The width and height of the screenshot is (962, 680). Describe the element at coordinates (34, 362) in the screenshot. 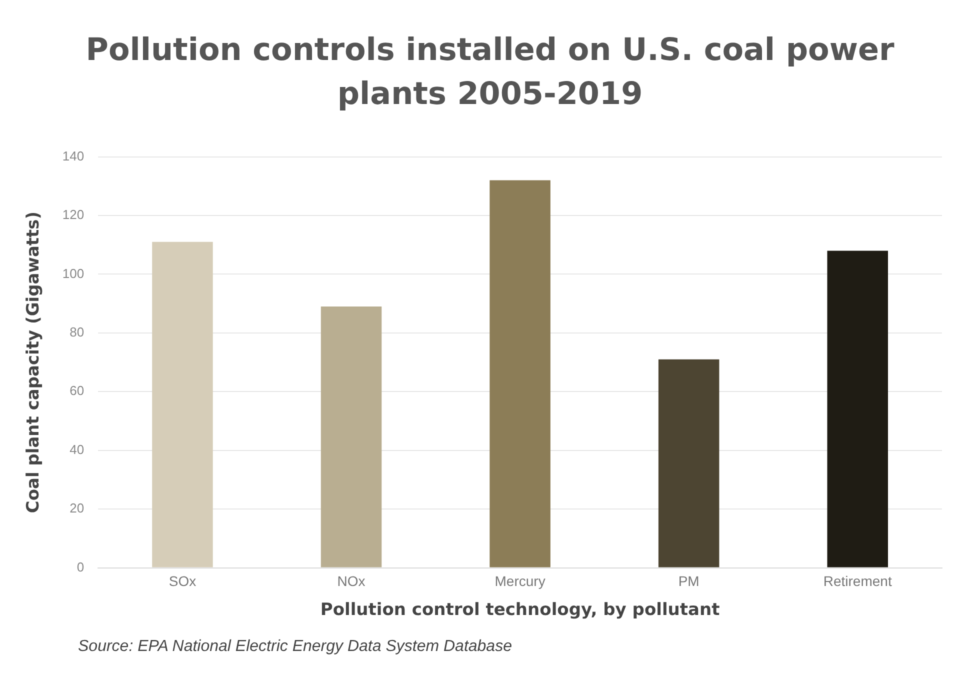

I see `y-axis-title: Coal plant capacity (Gigawatts)` at that location.